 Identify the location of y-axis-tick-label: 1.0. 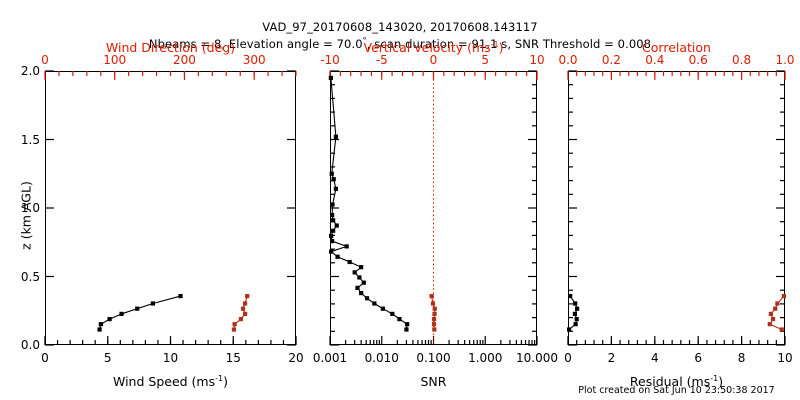
(30, 208).